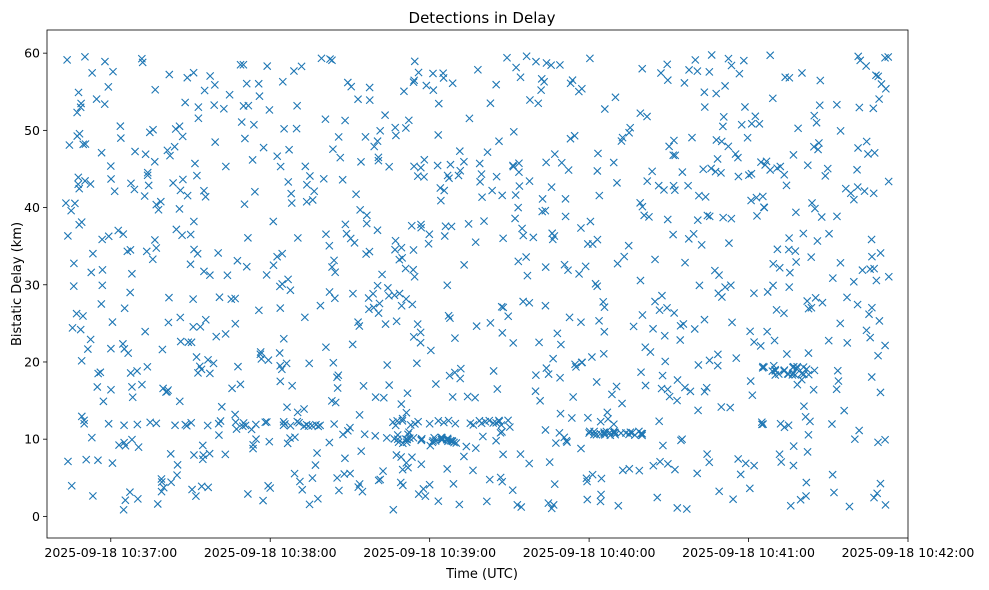 The image size is (989, 590). What do you see at coordinates (270, 552) in the screenshot?
I see `x-tick-label: 2025-09-18 10:38:00` at bounding box center [270, 552].